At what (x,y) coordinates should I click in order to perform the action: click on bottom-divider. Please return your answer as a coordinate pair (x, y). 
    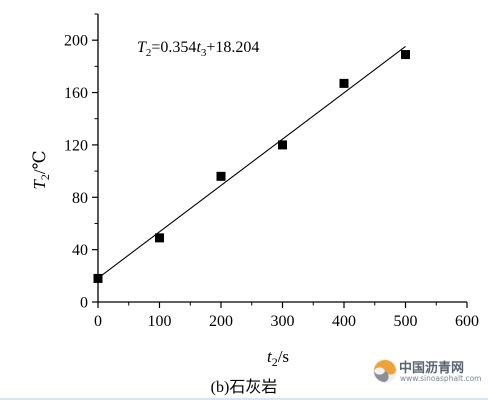
    Looking at the image, I should click on (244, 399).